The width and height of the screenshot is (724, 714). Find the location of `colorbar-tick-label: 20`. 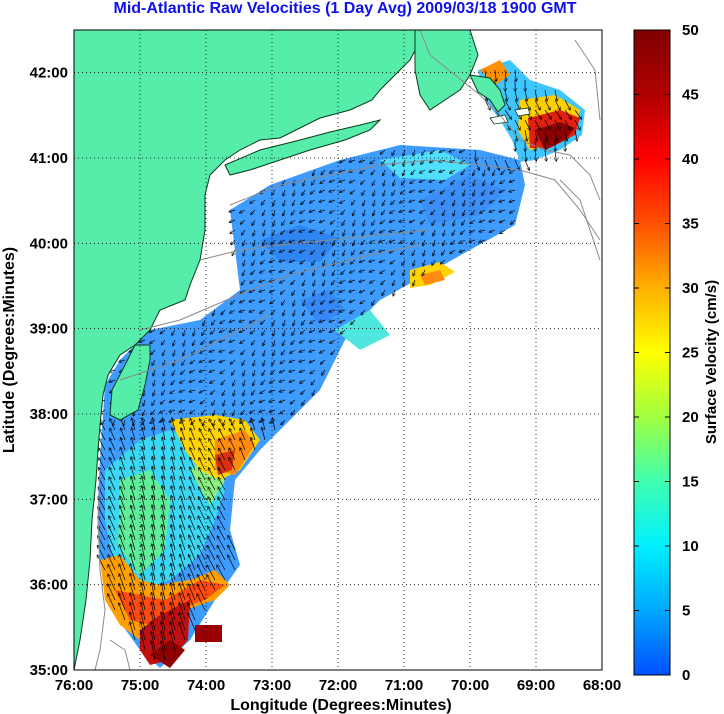

colorbar-tick-label: 20 is located at coordinates (690, 417).